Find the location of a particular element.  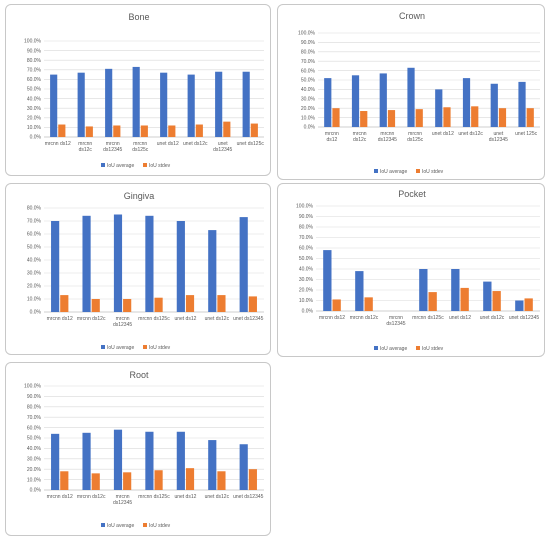

crown-category-label: unet 125c is located at coordinates (526, 134).